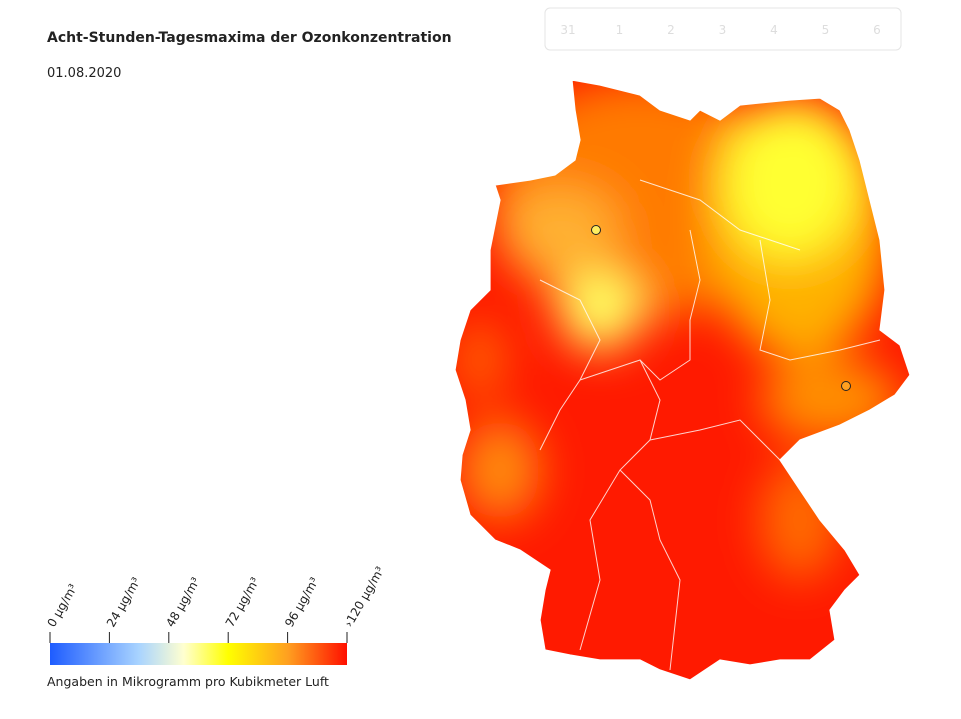  What do you see at coordinates (364, 596) in the screenshot?
I see `tick-label: ›120 µg/m³` at bounding box center [364, 596].